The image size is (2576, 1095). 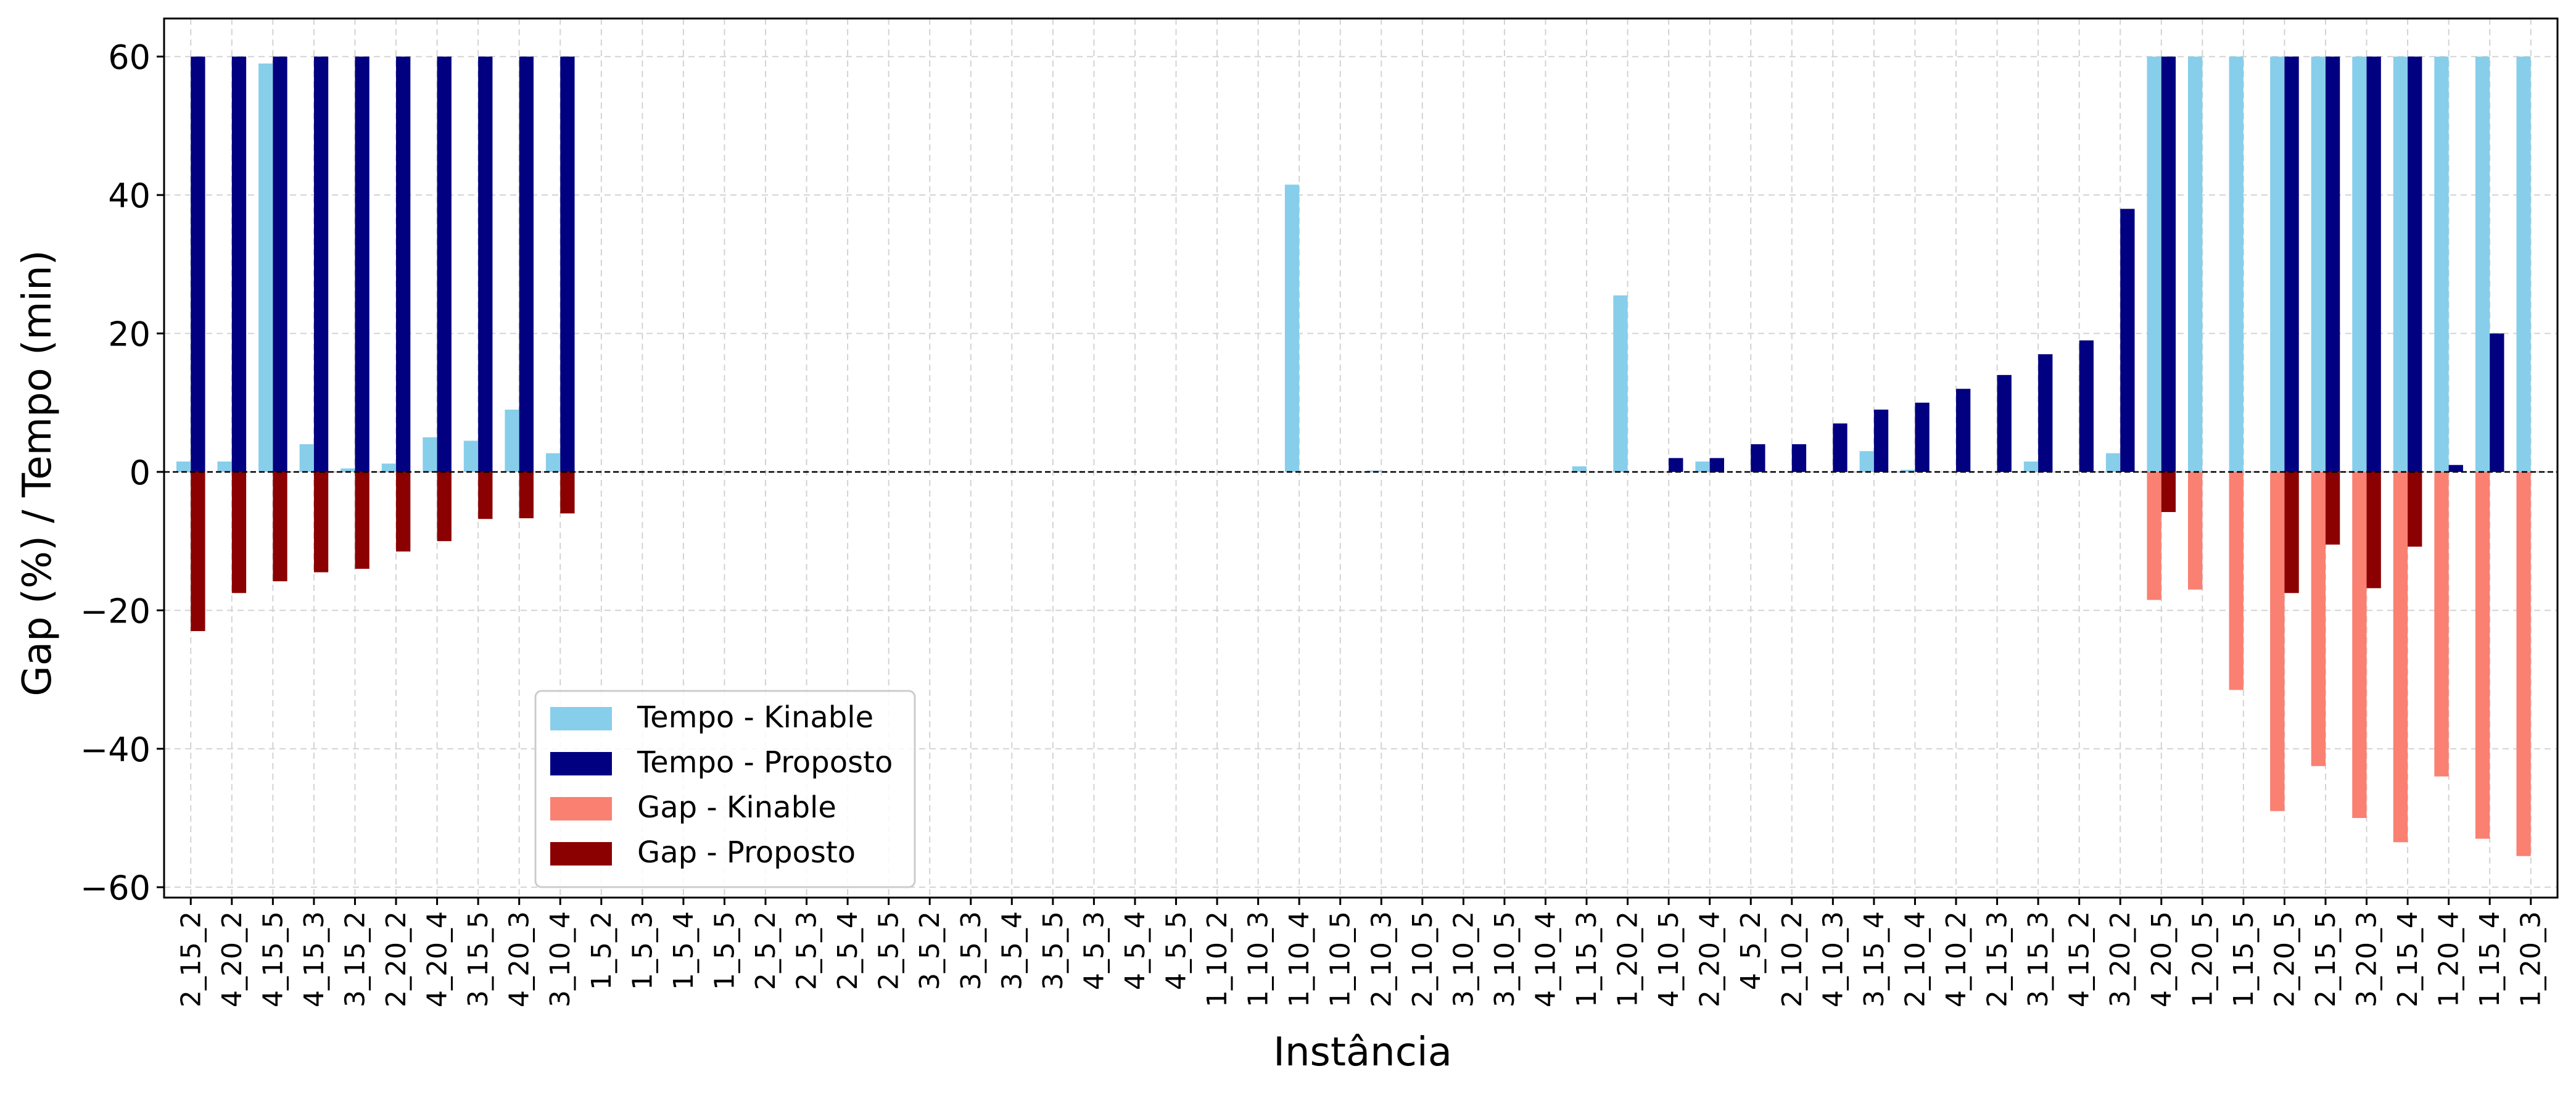 I want to click on x-tick-label: 4_20_3, so click(x=519, y=959).